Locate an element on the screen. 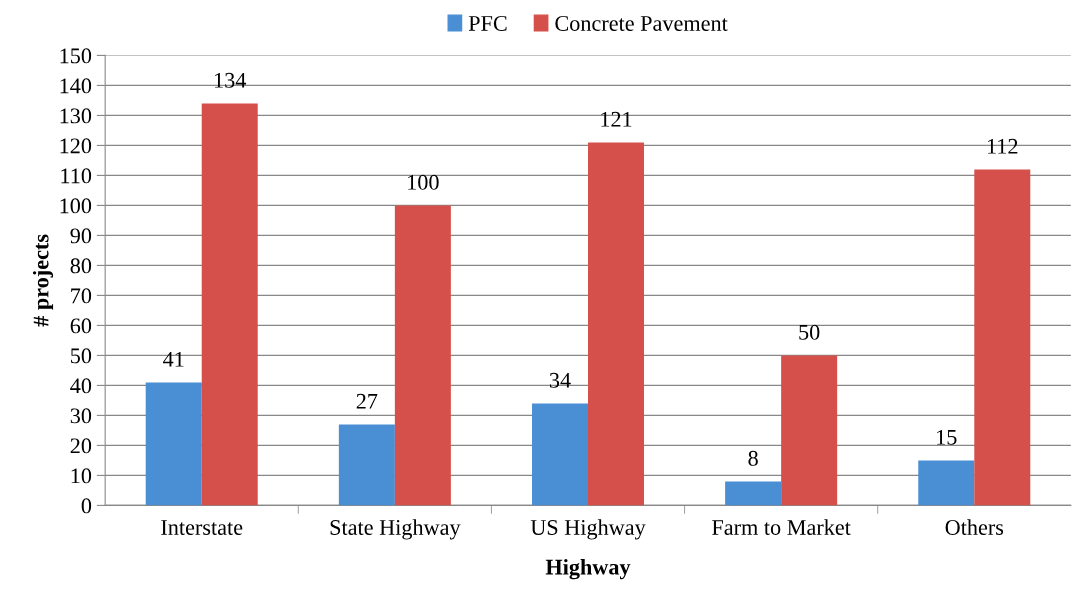  y-tick-label: 60 is located at coordinates (81, 326).